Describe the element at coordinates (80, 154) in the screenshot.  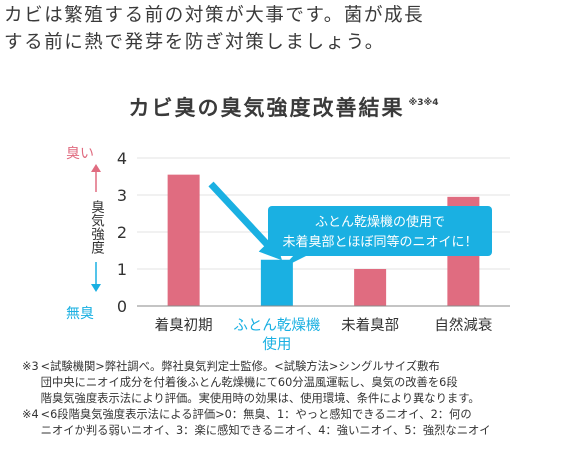
I see `y-top-label: 臭い` at that location.